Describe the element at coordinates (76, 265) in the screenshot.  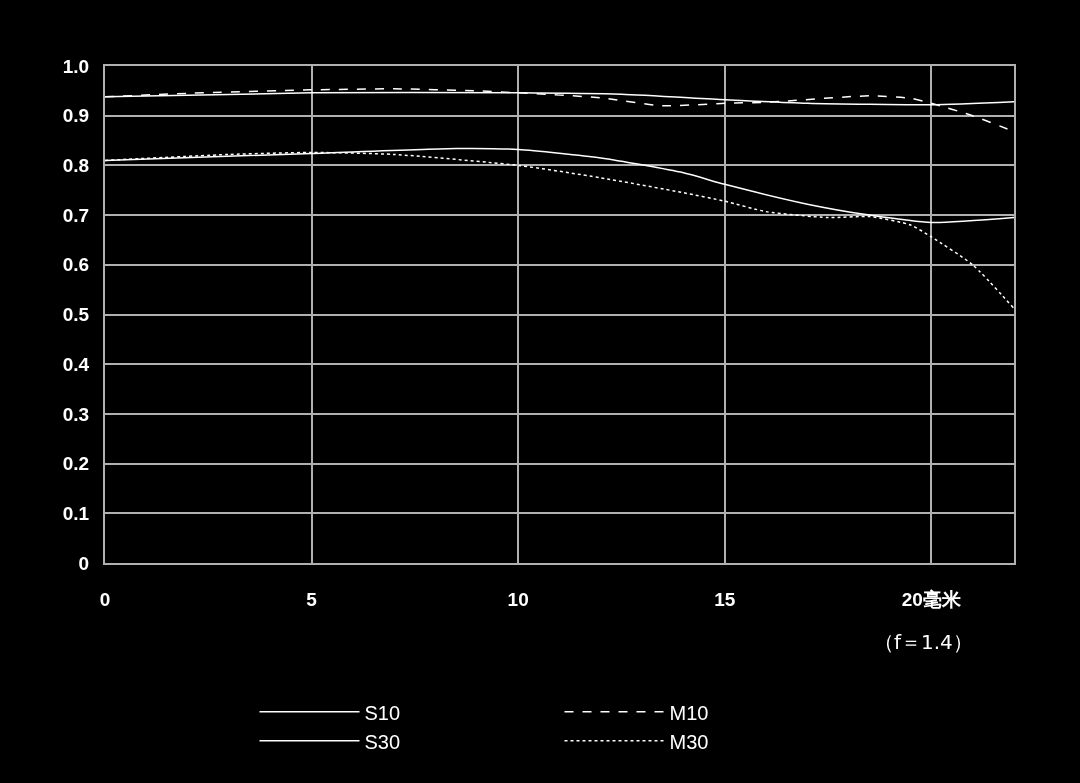
I see `y-tick-label: 0.6` at that location.